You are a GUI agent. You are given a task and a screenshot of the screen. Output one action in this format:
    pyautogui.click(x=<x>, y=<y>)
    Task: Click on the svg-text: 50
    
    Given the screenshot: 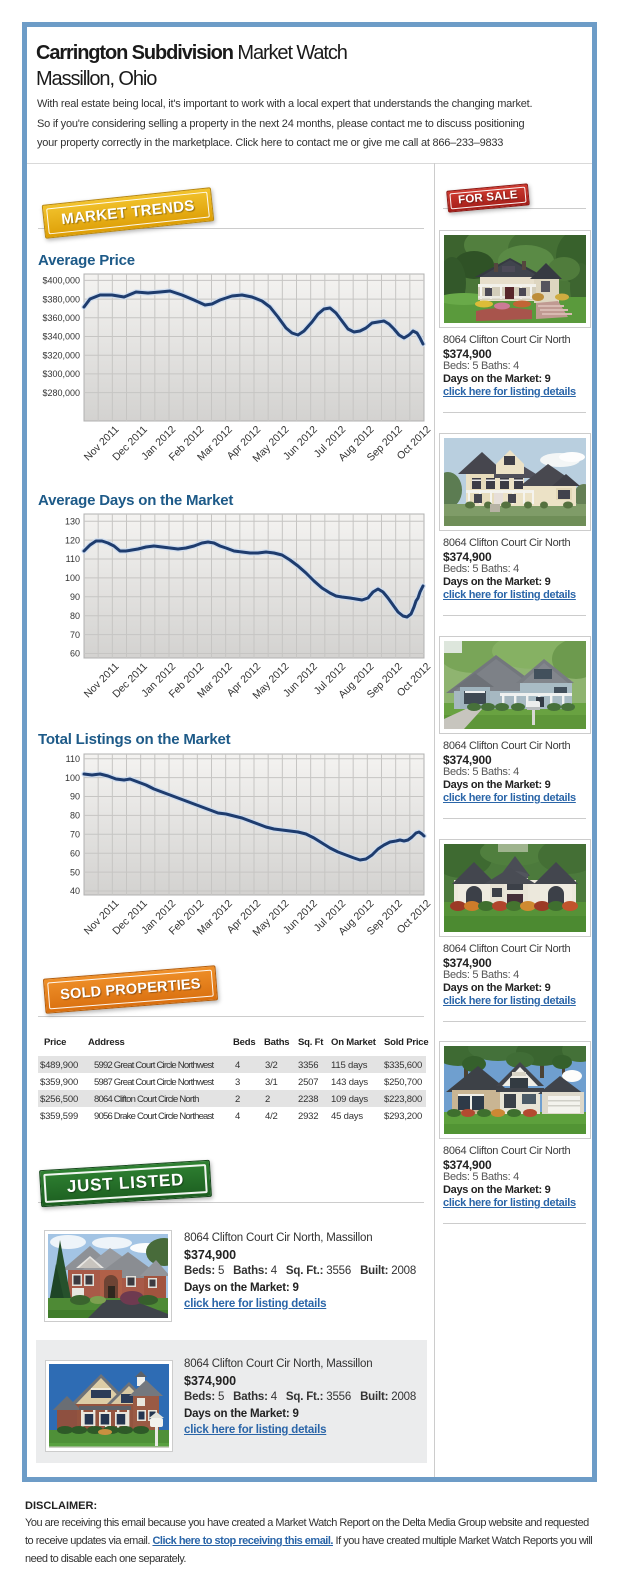 What is the action you would take?
    pyautogui.click(x=75, y=872)
    